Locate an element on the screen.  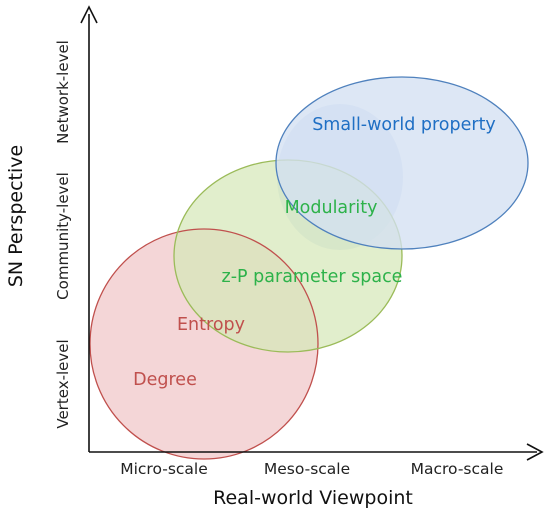
label-degree: Degree is located at coordinates (165, 380).